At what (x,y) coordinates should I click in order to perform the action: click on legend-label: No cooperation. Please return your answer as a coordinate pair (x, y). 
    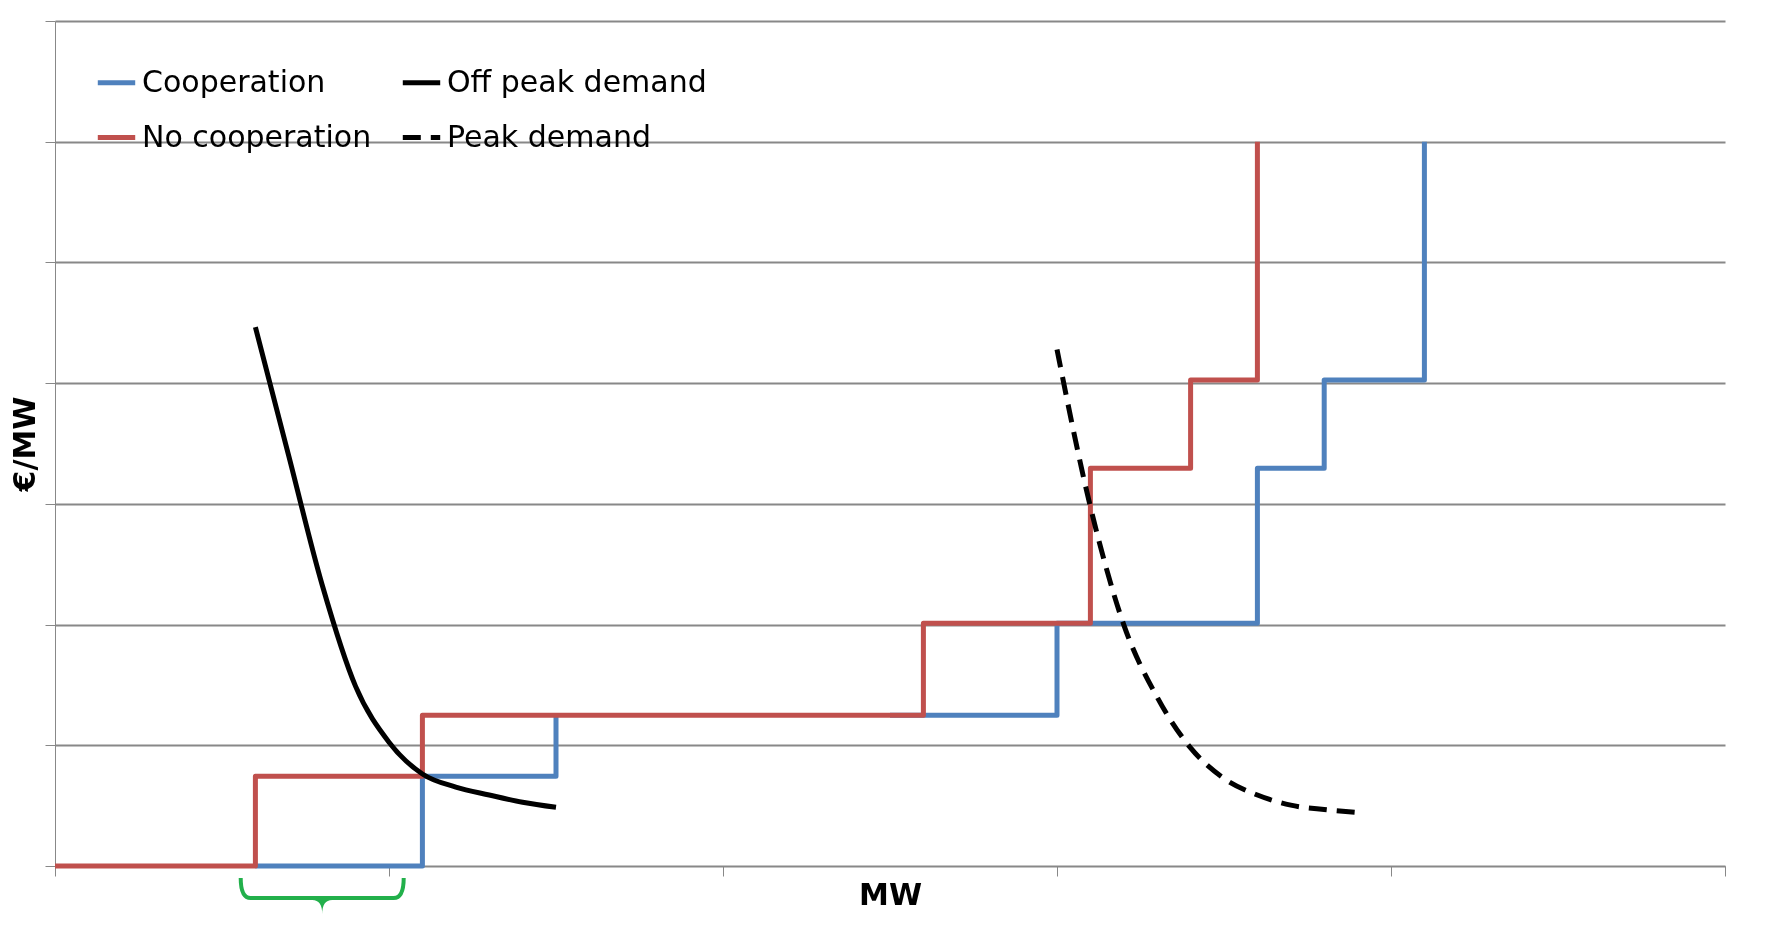
    Looking at the image, I should click on (257, 136).